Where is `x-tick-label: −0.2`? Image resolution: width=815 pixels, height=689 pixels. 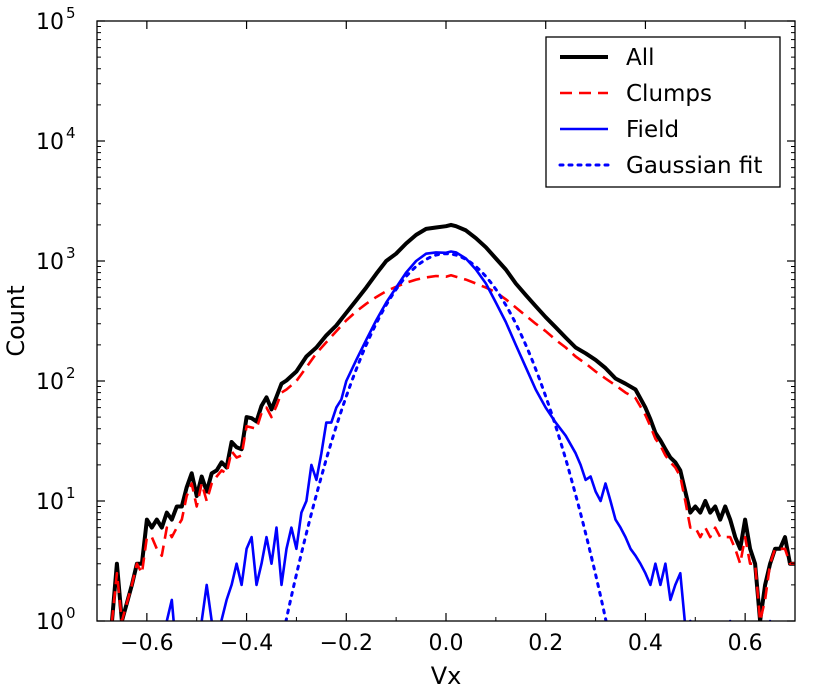 x-tick-label: −0.2 is located at coordinates (346, 643).